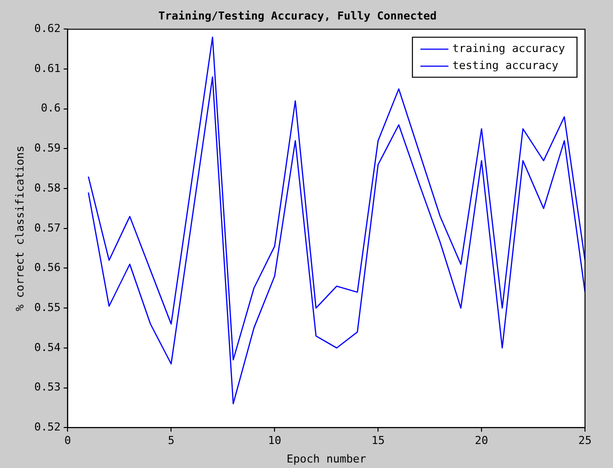 Image resolution: width=613 pixels, height=468 pixels. I want to click on legend-label: testing accuracy, so click(505, 65).